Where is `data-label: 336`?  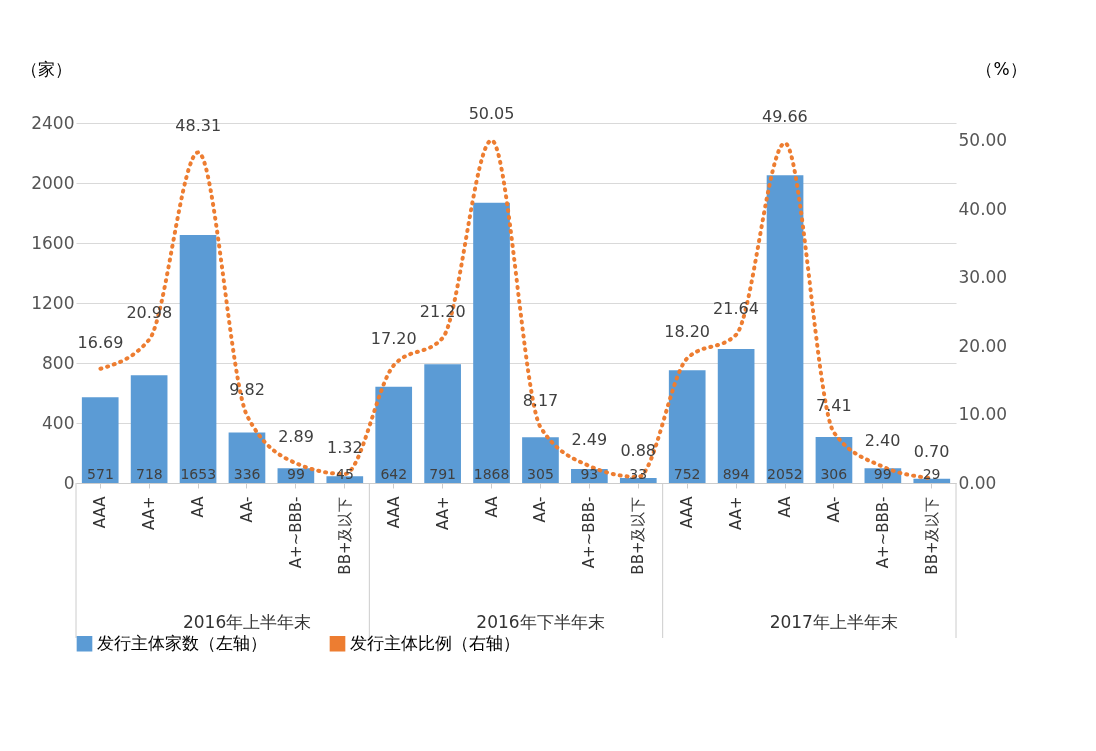
data-label: 336 is located at coordinates (247, 474).